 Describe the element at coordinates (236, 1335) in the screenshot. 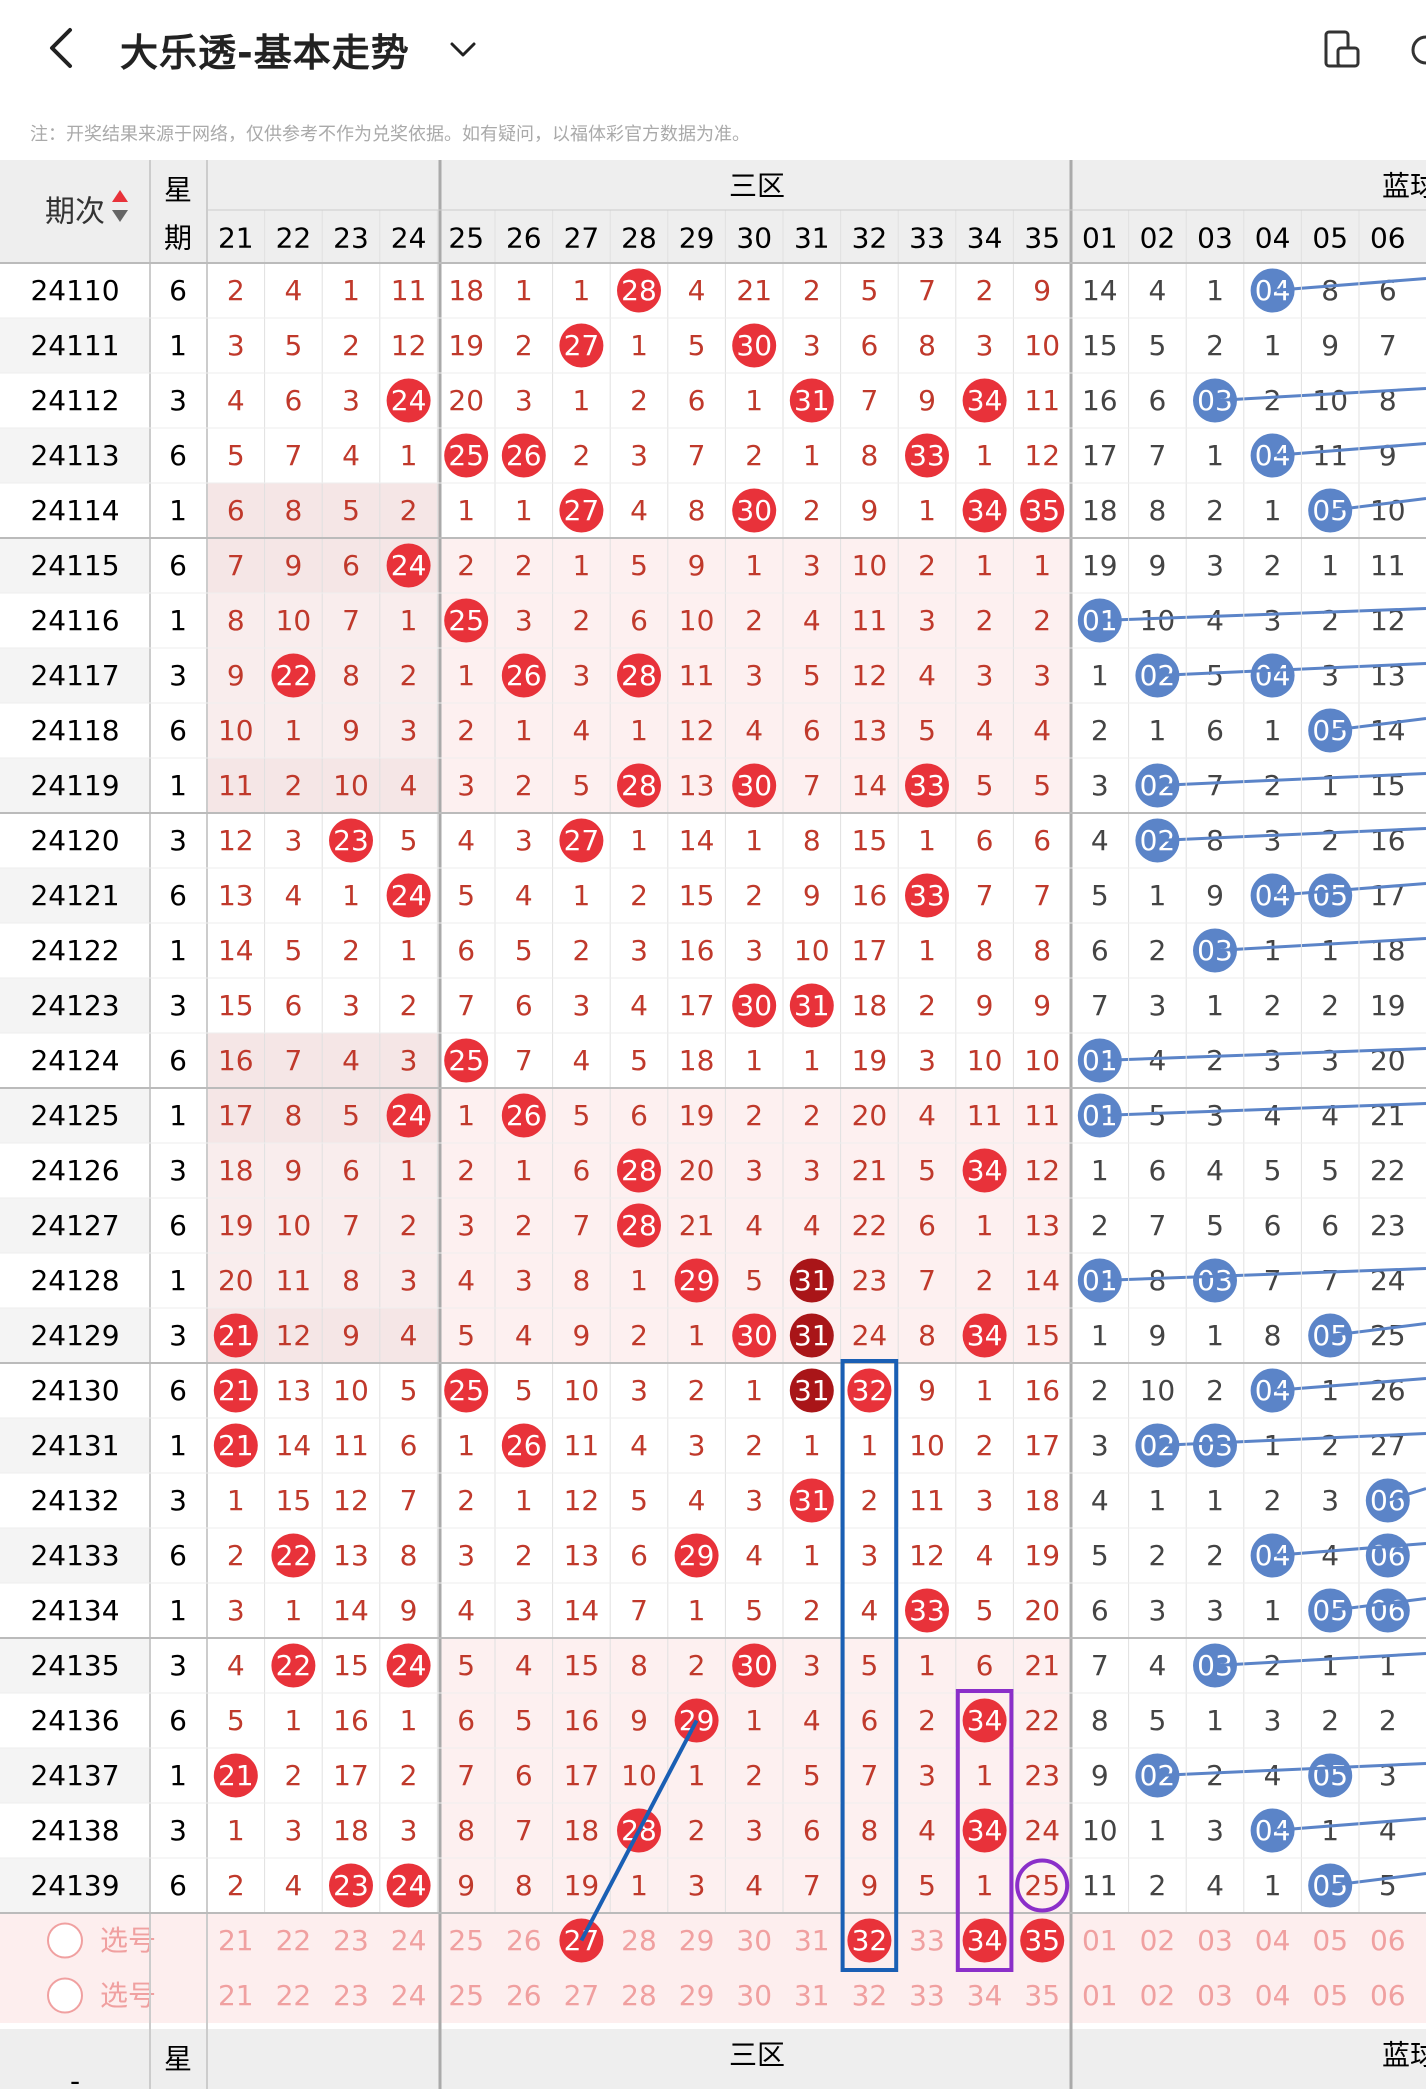

I see `red-ball-number: 21` at that location.